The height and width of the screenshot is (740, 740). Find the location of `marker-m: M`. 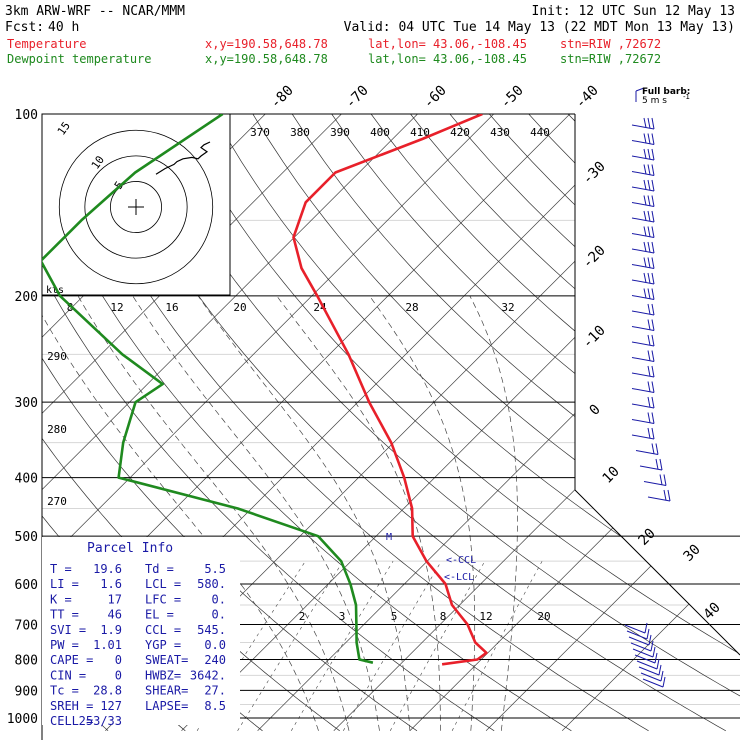

marker-m: M is located at coordinates (389, 537).